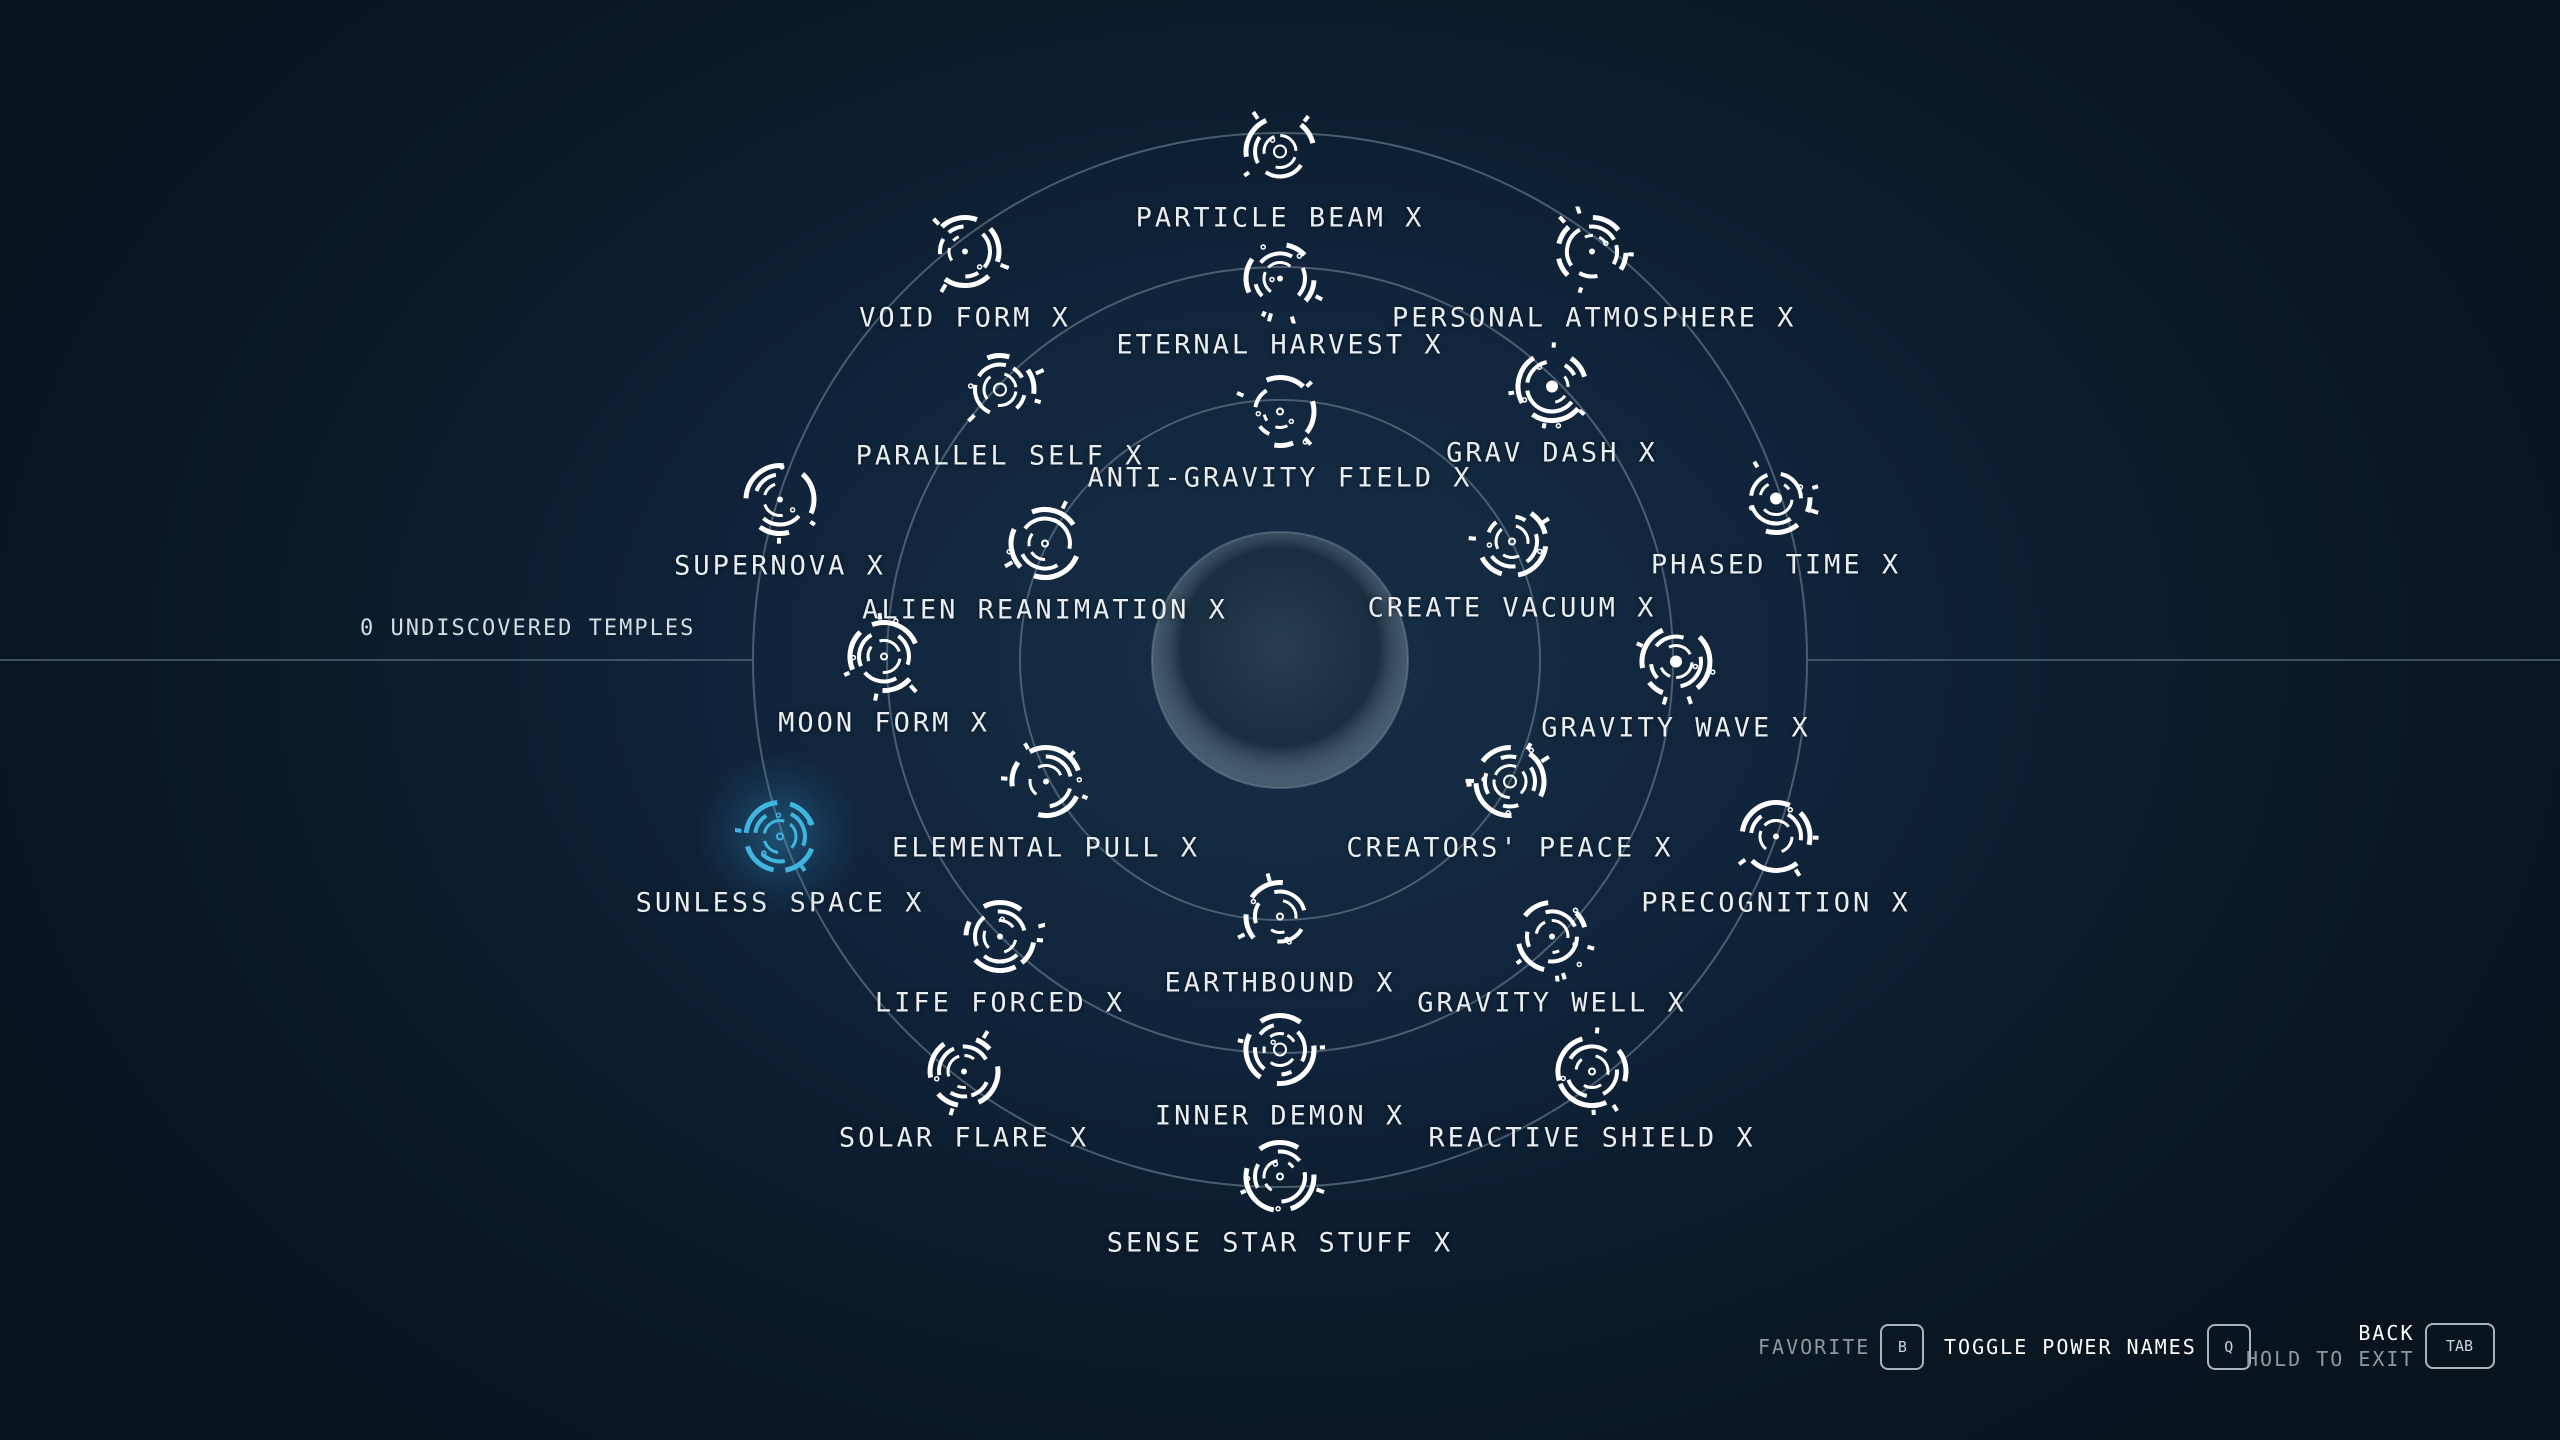 This screenshot has width=2560, height=1440. What do you see at coordinates (1280, 345) in the screenshot?
I see `power-label: ETERNAL HARVEST X` at bounding box center [1280, 345].